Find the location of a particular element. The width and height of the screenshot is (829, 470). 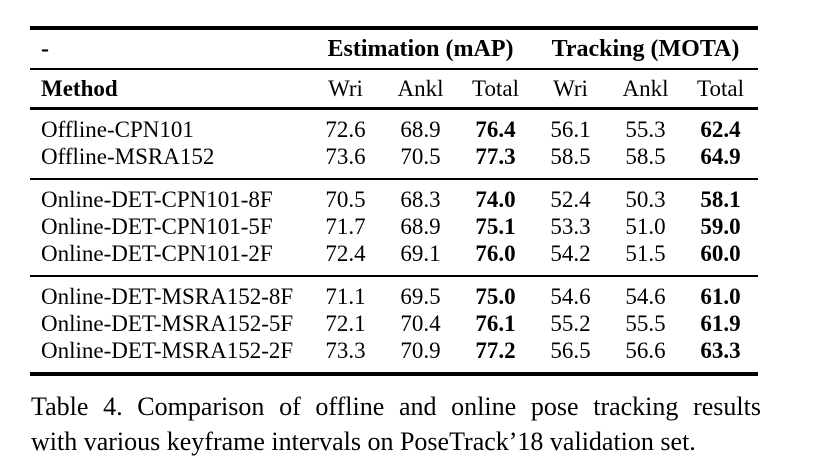

metric-value: 68.3 is located at coordinates (420, 199).